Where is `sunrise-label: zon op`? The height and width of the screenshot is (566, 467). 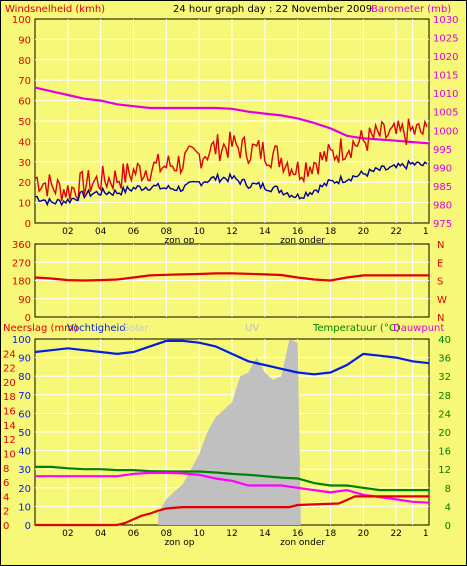 sunrise-label: zon op is located at coordinates (179, 543).